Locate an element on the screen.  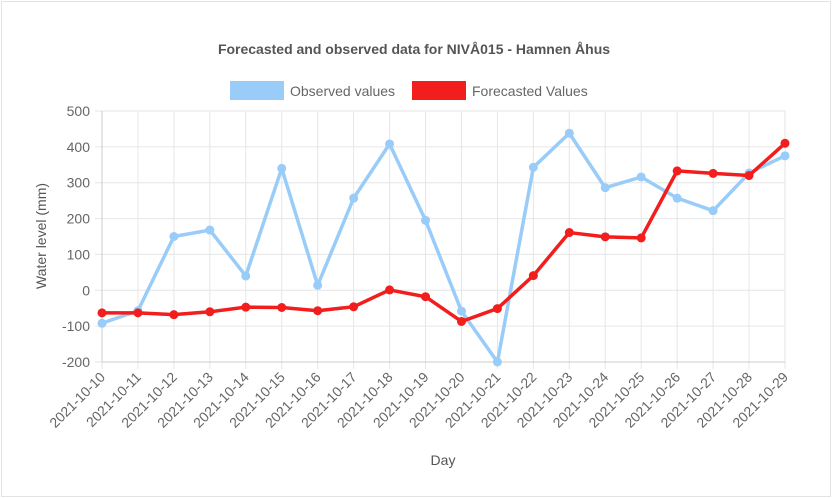
y-tick-label: -200 is located at coordinates (76, 362).